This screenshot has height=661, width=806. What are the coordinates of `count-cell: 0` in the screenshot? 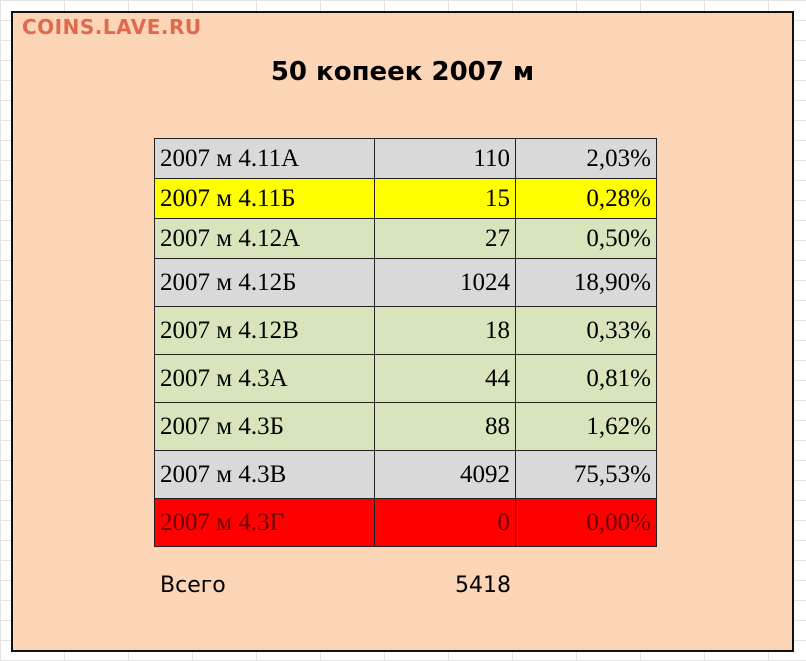 It's located at (445, 522).